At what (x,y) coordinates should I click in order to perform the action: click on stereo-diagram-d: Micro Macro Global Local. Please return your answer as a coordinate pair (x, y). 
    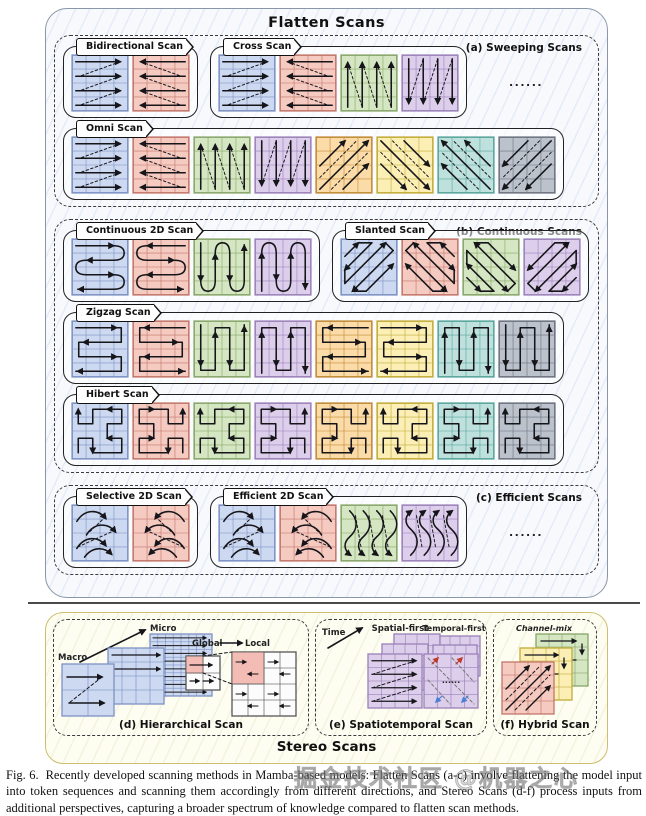
    Looking at the image, I should click on (177, 670).